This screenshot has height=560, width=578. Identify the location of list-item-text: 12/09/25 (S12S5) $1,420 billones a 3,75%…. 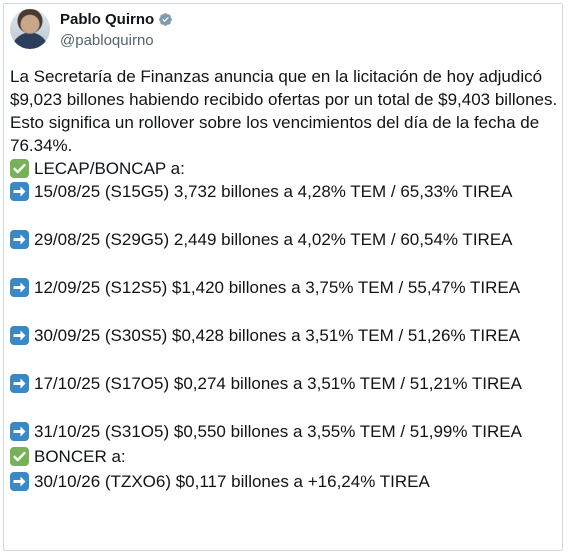
(277, 287).